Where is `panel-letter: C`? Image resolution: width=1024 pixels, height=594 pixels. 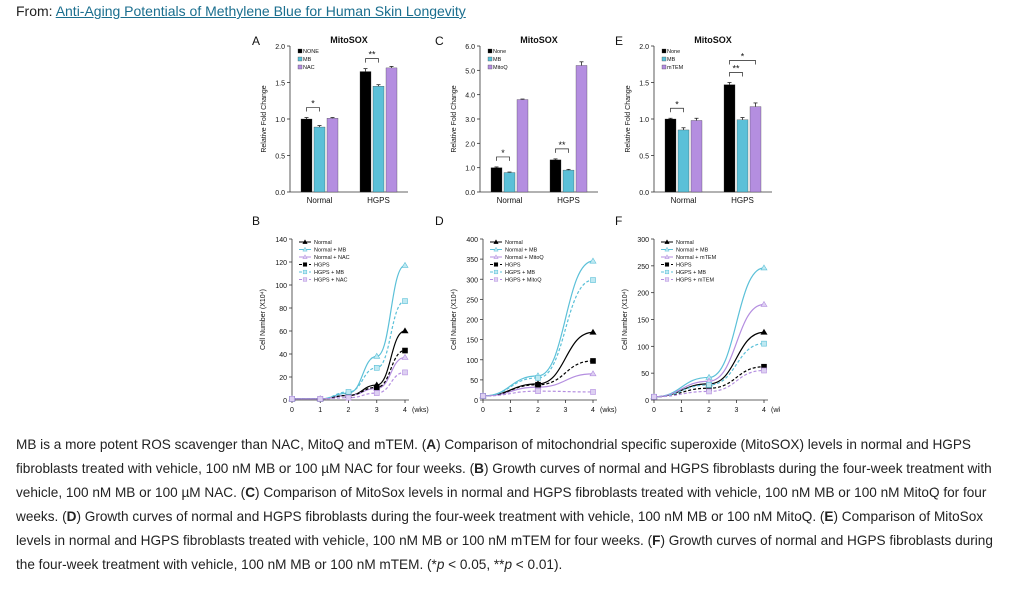
panel-letter: C is located at coordinates (439, 41).